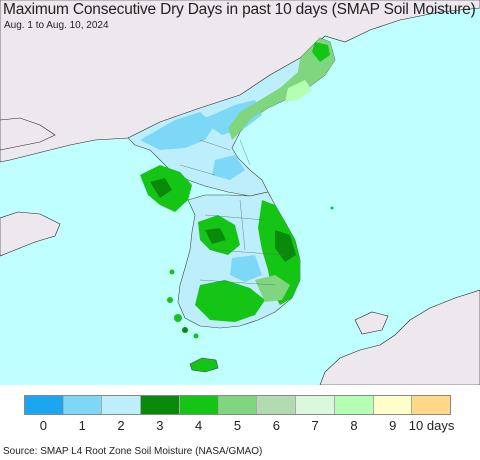 Image resolution: width=480 pixels, height=460 pixels. What do you see at coordinates (28, 134) in the screenshot?
I see `liaodong-peninsula` at bounding box center [28, 134].